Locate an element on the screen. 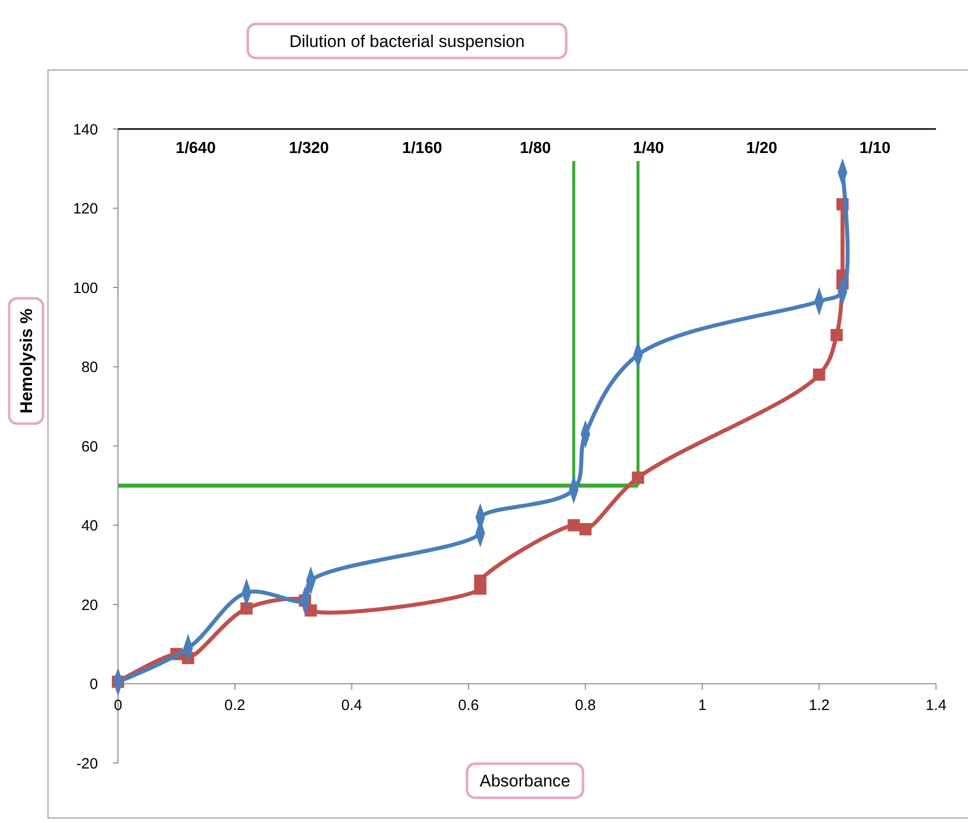 This screenshot has height=823, width=976. y-tick-label: -20 is located at coordinates (87, 763).